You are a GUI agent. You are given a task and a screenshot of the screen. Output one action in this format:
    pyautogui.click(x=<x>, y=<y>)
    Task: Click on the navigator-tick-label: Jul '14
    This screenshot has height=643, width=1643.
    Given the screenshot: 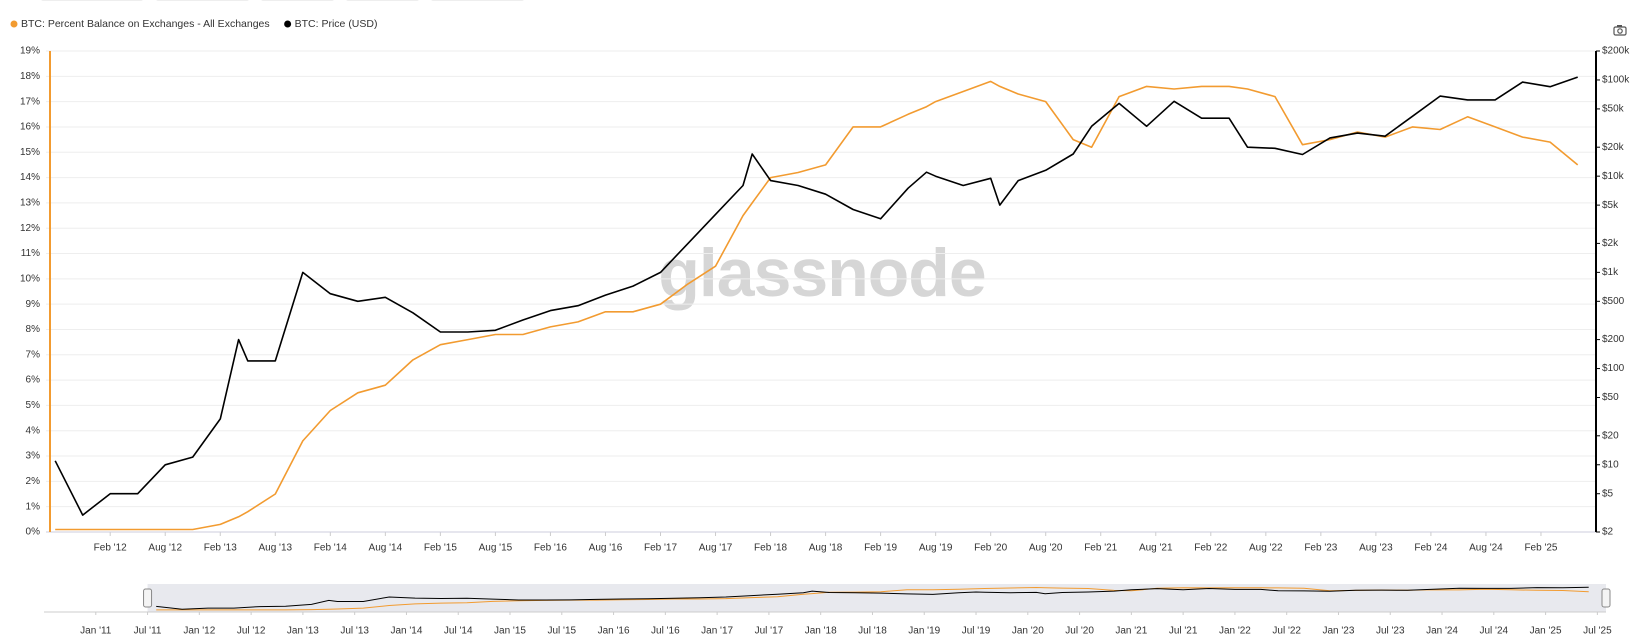 What is the action you would take?
    pyautogui.click(x=458, y=631)
    